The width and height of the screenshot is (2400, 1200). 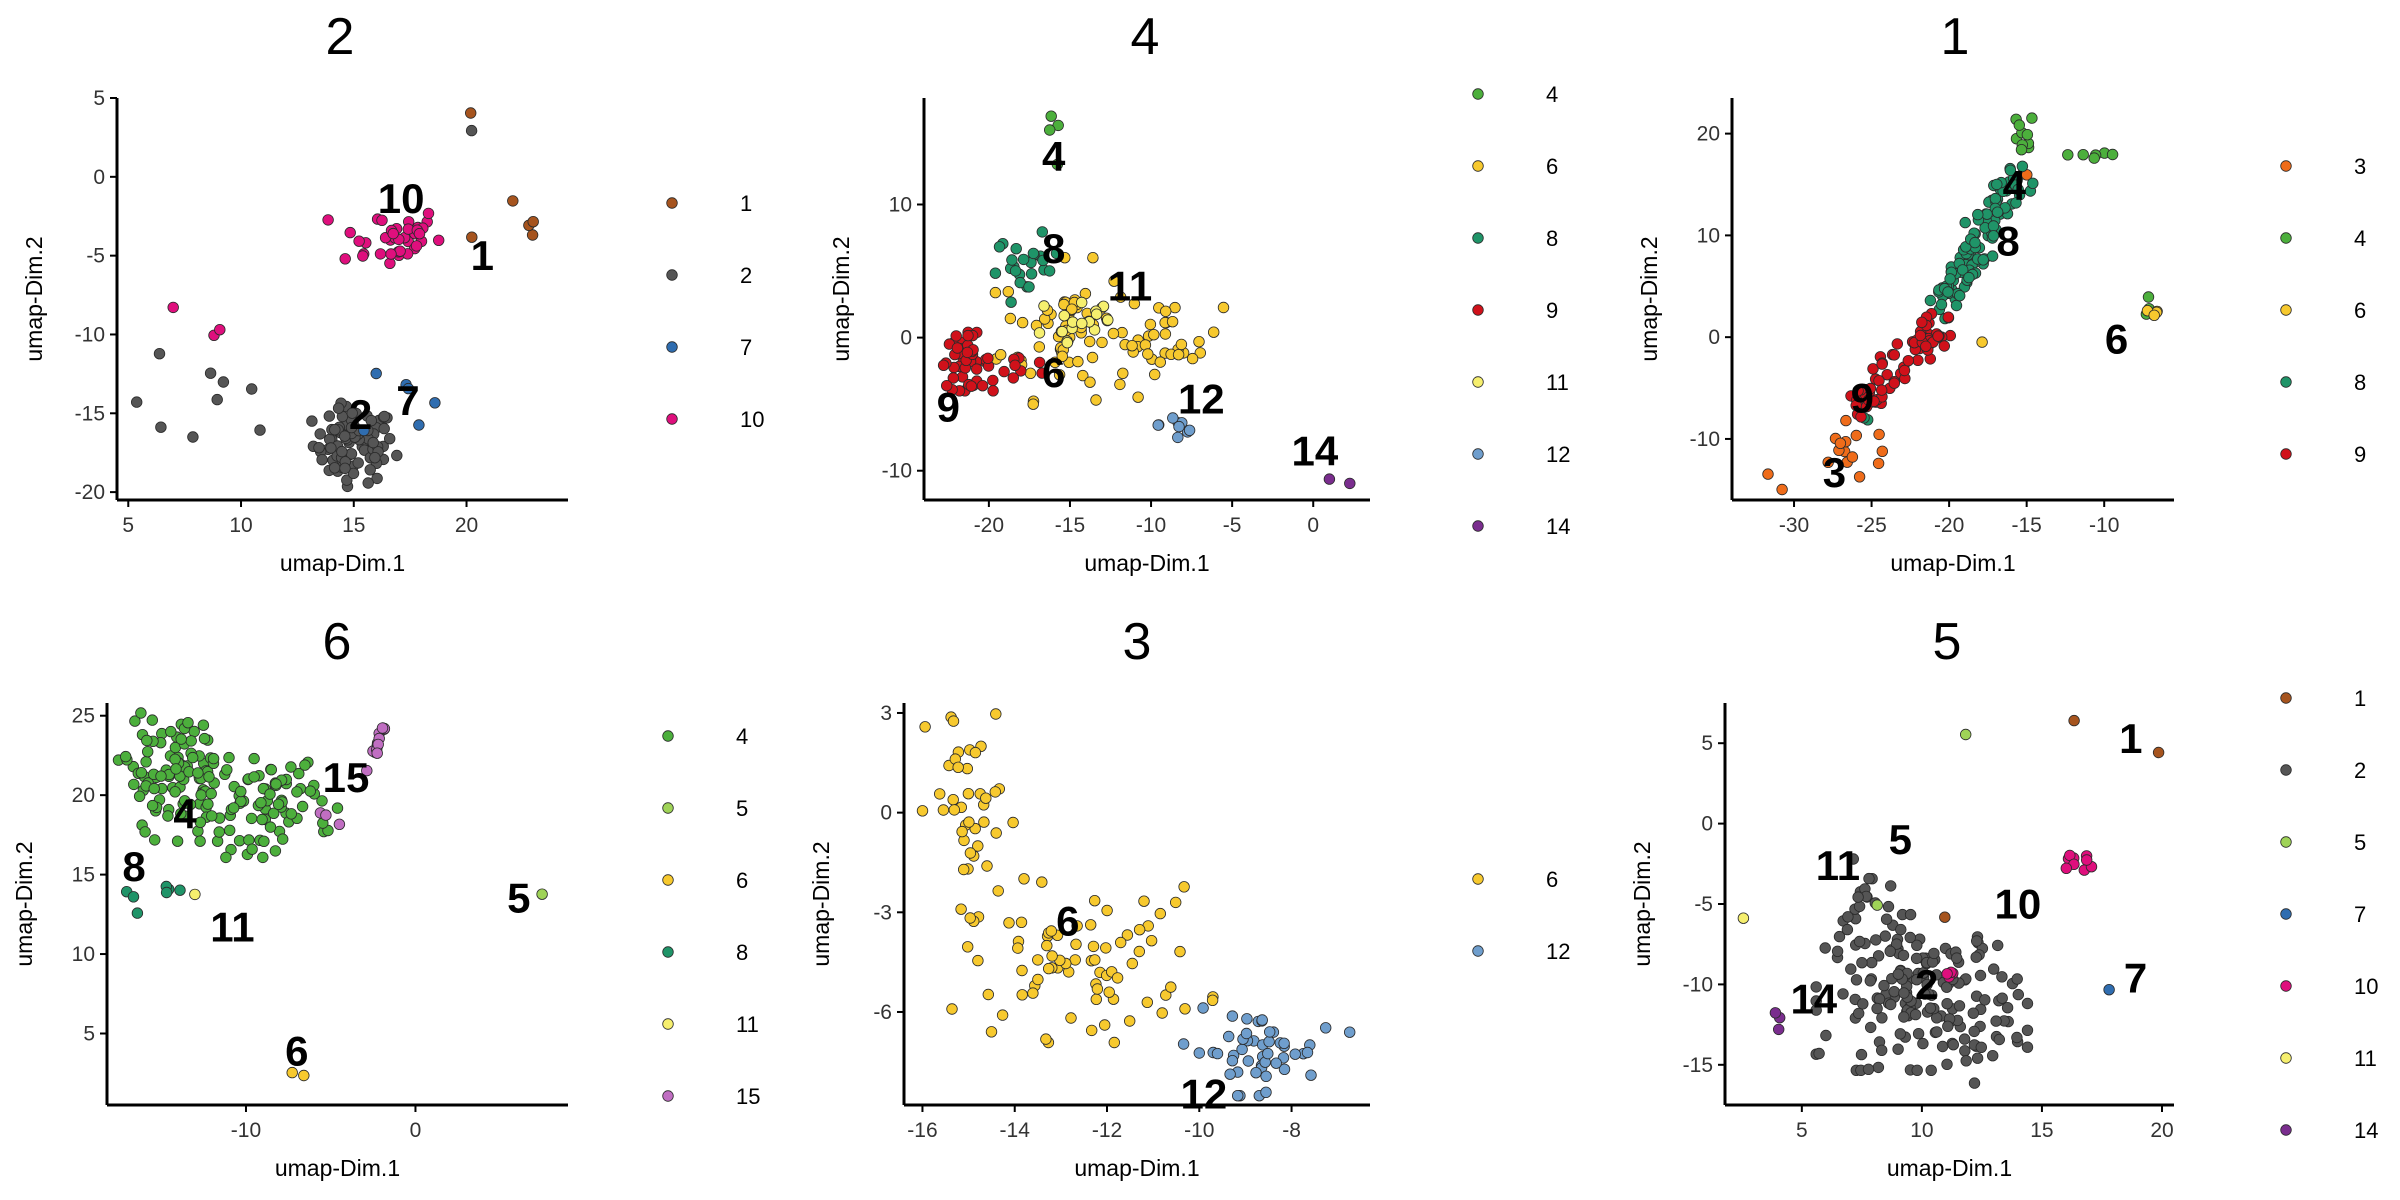 I want to click on x-tick-label: 20, so click(x=466, y=525).